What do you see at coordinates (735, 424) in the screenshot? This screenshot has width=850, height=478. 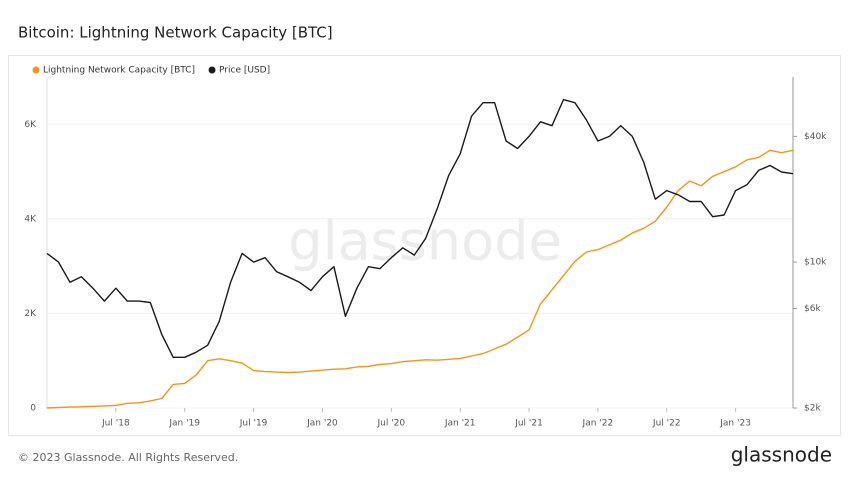 I see `x-tick-label: Jan '23` at bounding box center [735, 424].